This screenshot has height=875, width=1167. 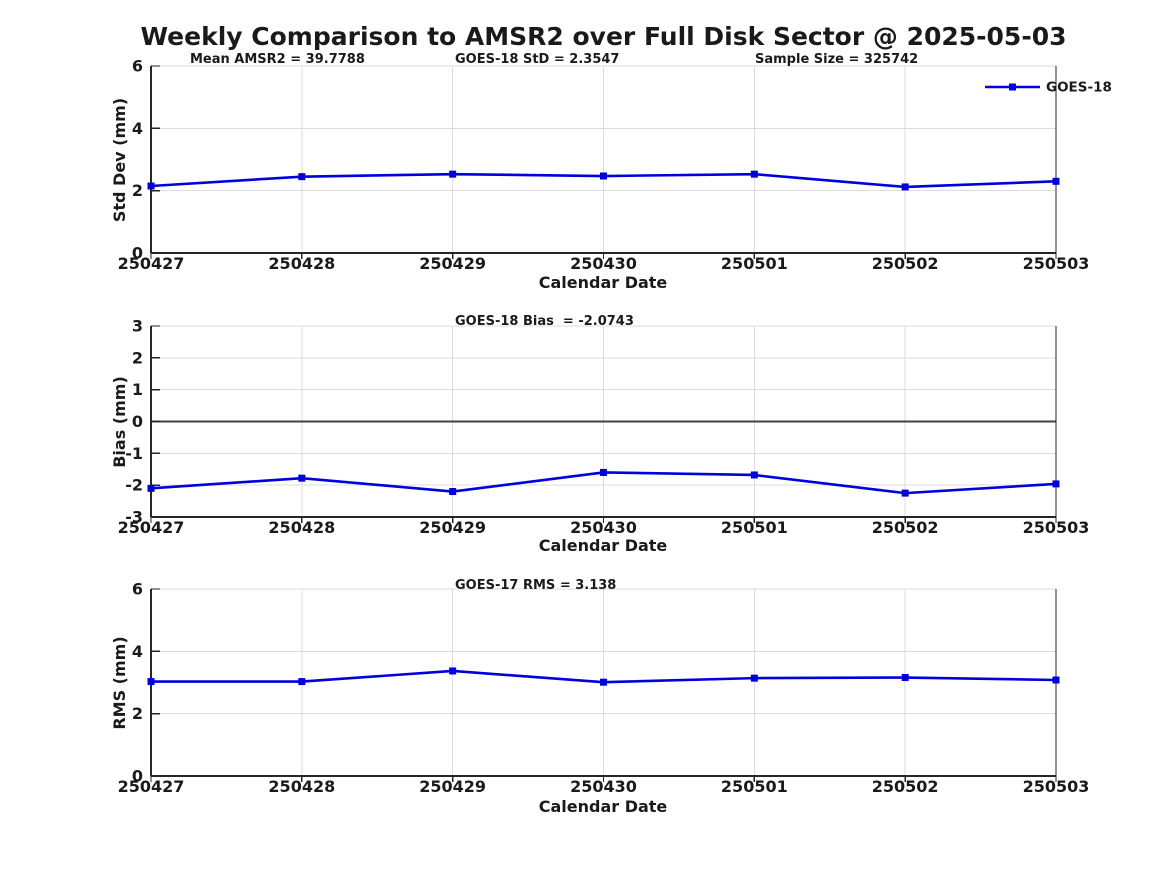 What do you see at coordinates (134, 453) in the screenshot?
I see `svg-text: -1` at bounding box center [134, 453].